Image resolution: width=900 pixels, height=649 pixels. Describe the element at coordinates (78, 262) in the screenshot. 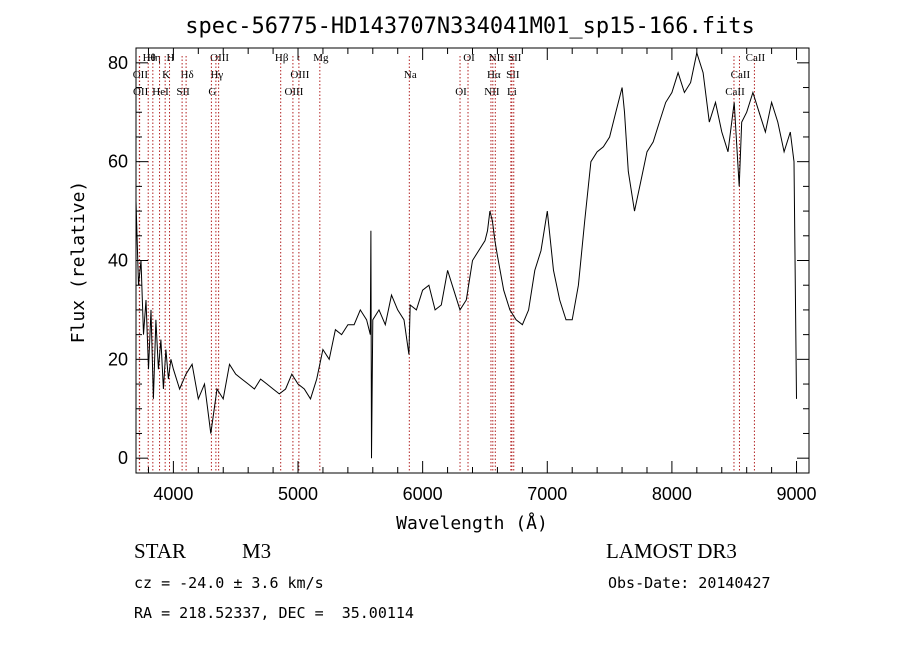

I see `y-axis-label: Flux (relative)` at that location.